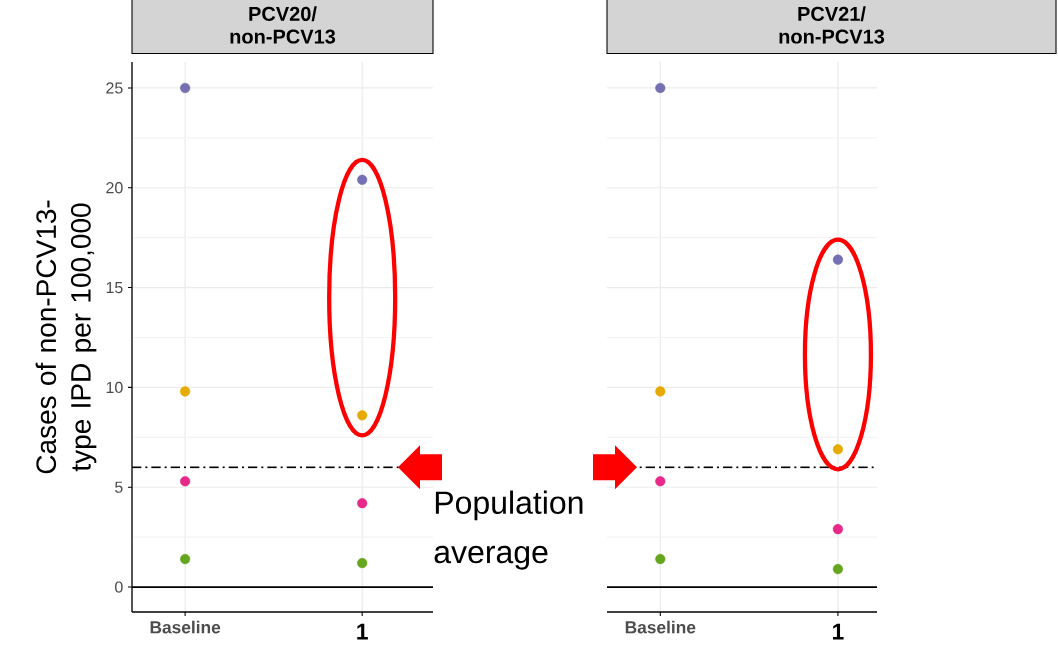 The width and height of the screenshot is (1058, 662). I want to click on y-axis-title: Cases of non-PCV13-type IPD per 100,000, so click(66, 337).